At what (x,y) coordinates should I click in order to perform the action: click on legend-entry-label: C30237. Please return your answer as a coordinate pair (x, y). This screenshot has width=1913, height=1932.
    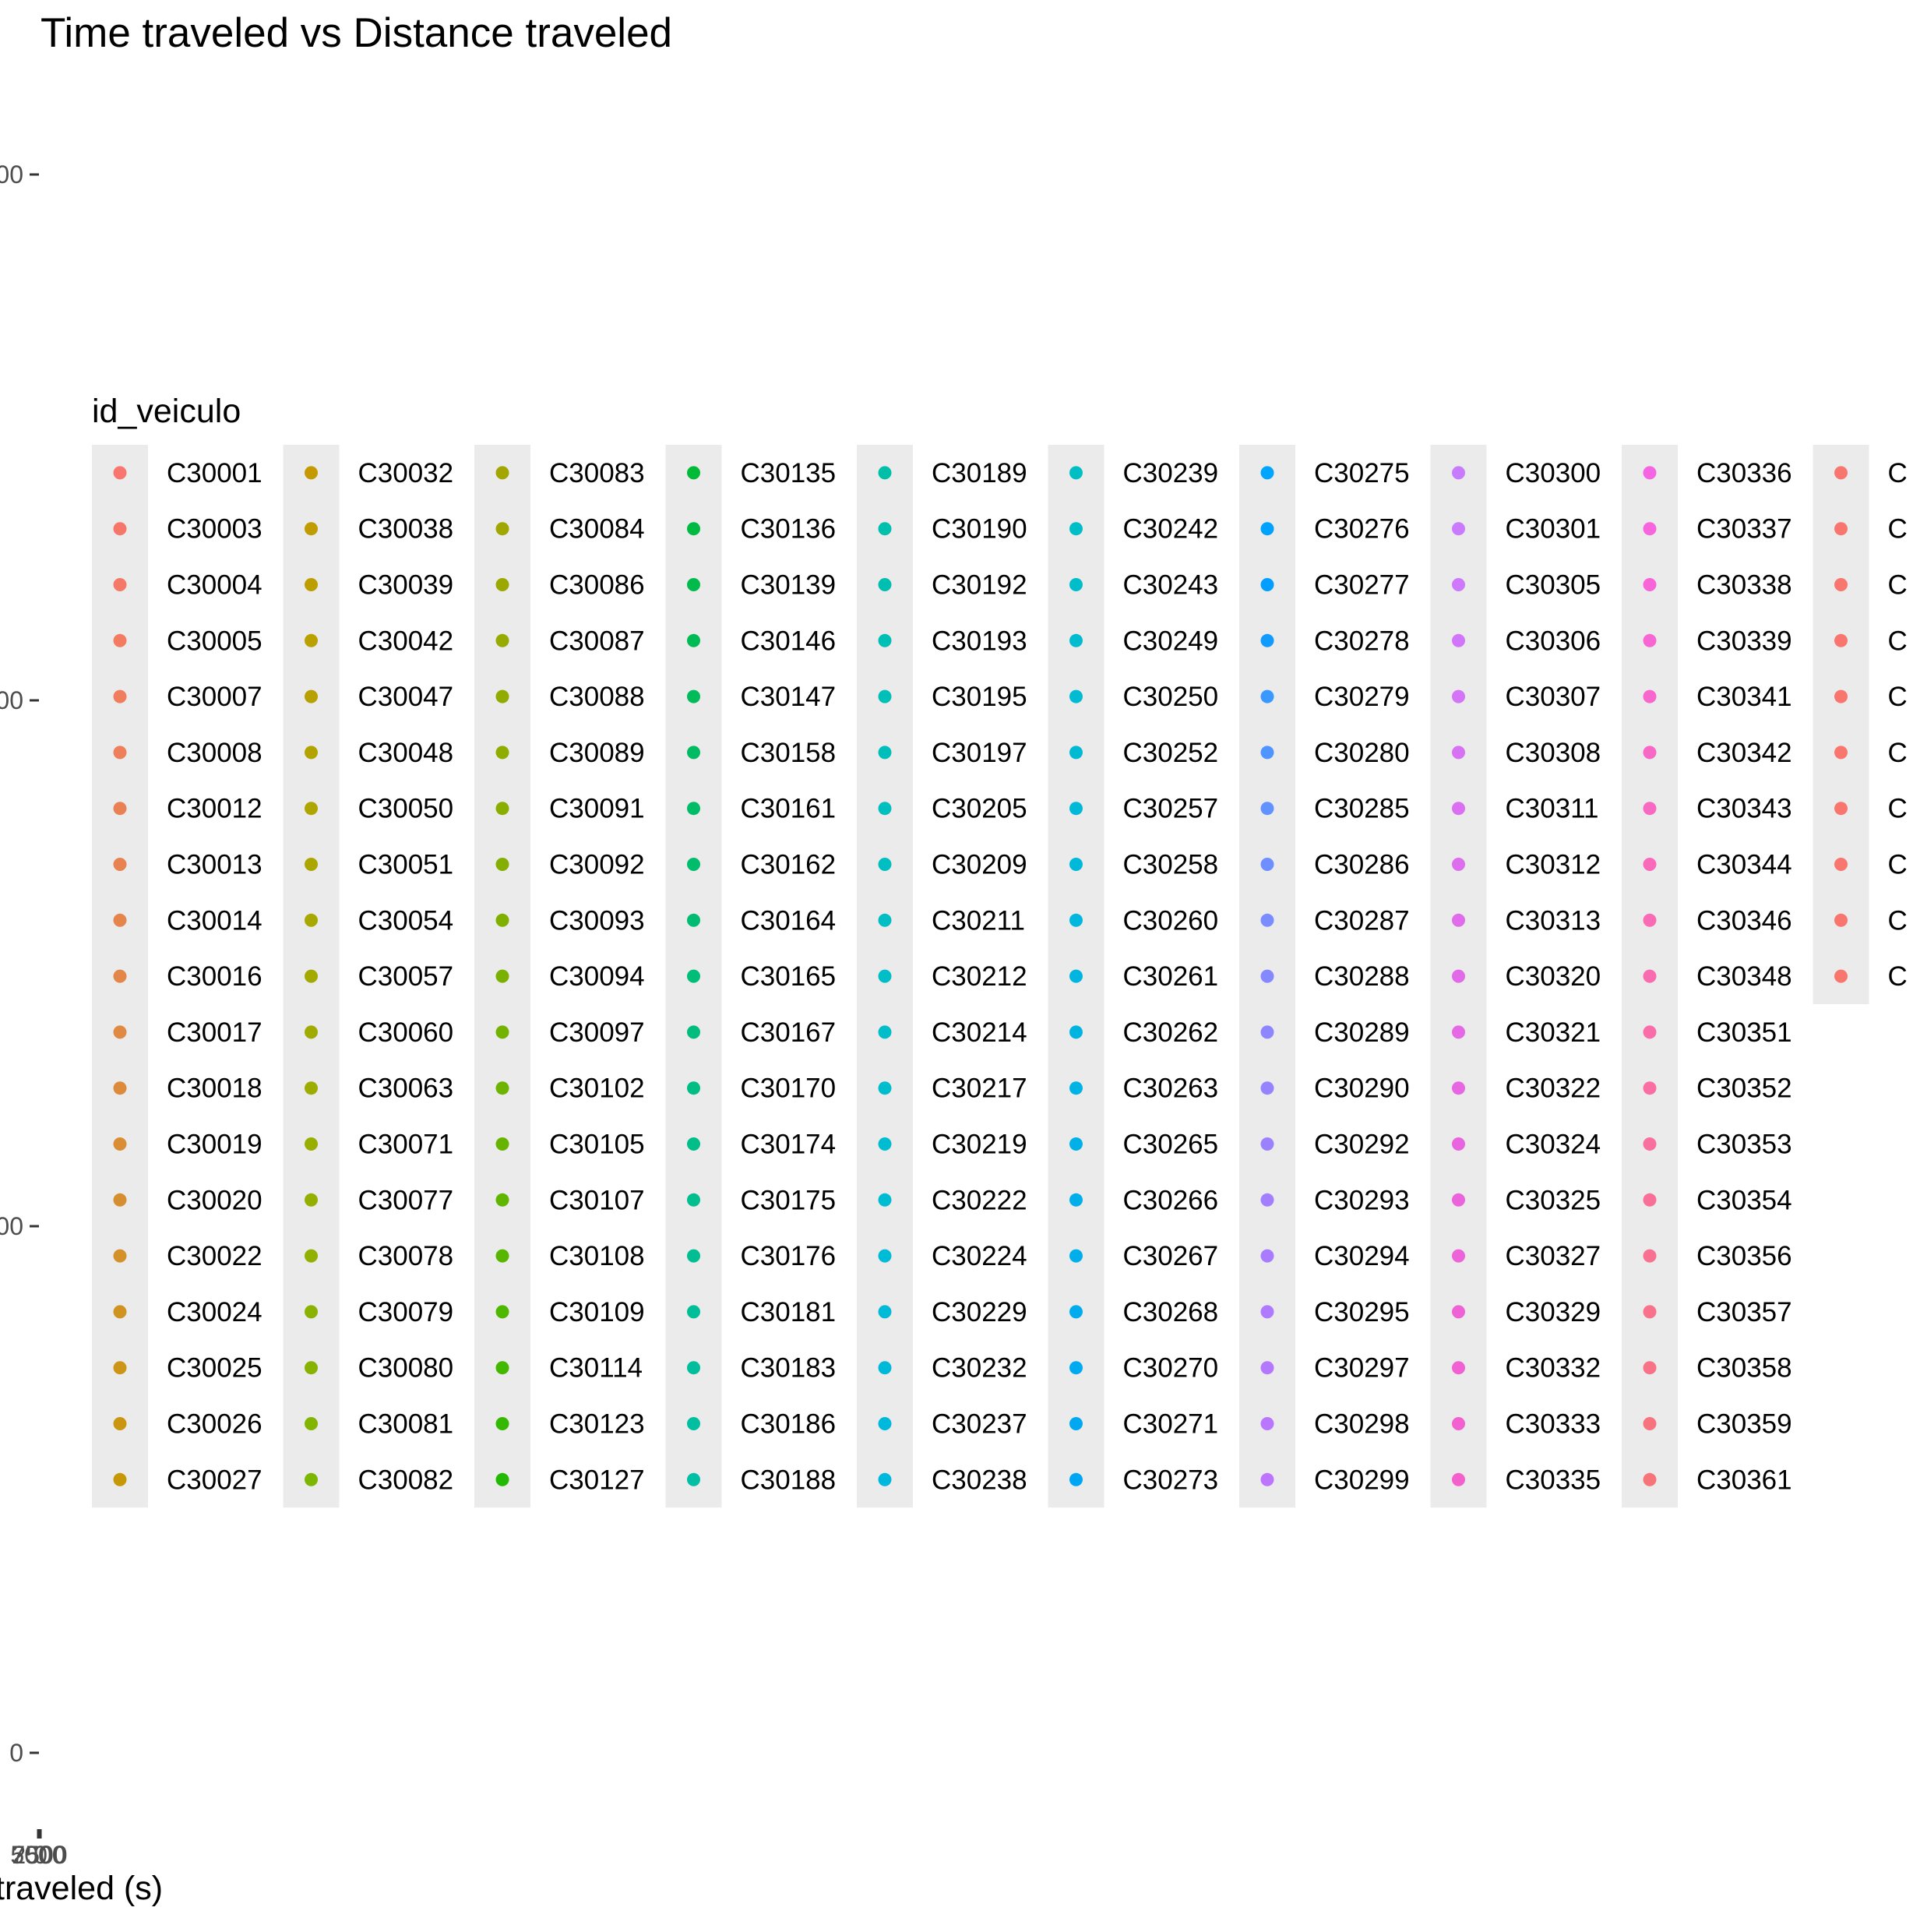
    Looking at the image, I should click on (979, 1424).